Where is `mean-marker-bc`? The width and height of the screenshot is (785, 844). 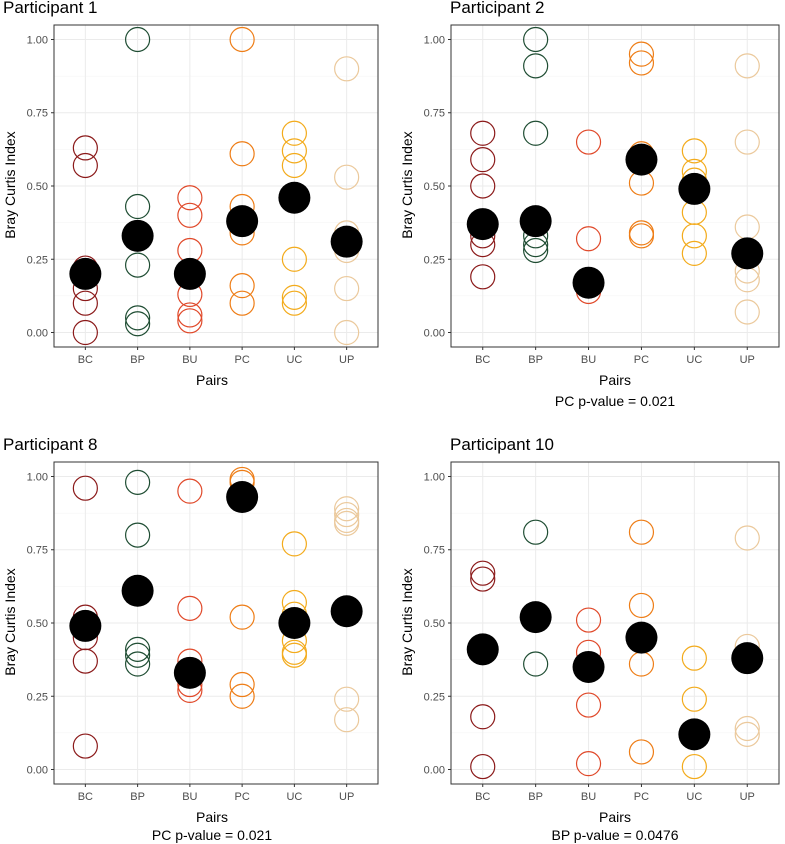
mean-marker-bc is located at coordinates (482, 649).